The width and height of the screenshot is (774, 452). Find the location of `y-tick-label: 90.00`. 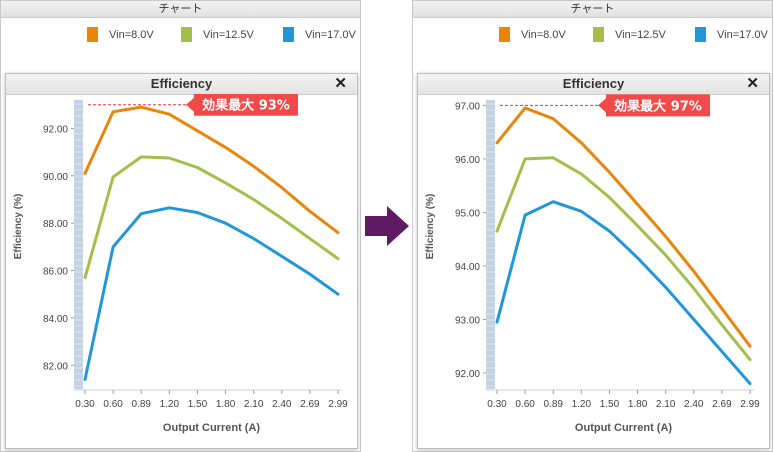

y-tick-label: 90.00 is located at coordinates (55, 177).